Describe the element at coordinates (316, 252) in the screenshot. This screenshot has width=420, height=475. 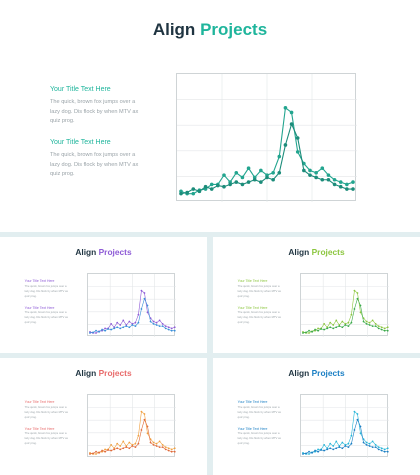
I see `slide-title: Align Projects` at that location.